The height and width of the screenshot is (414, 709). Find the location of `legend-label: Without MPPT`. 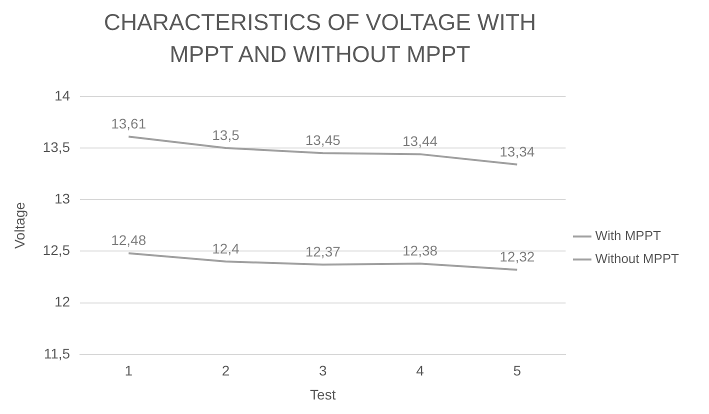

legend-label: Without MPPT is located at coordinates (637, 258).